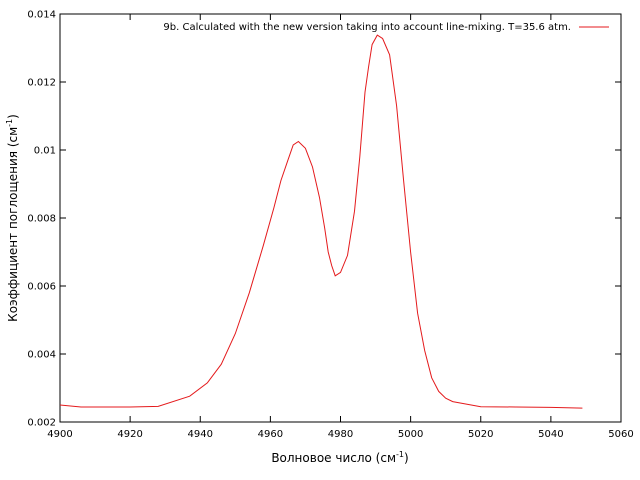  I want to click on y-tick-label: 0.004, so click(41, 355).